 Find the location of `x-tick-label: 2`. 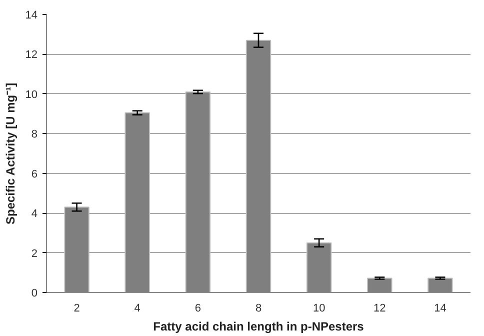

x-tick-label: 2 is located at coordinates (77, 308).